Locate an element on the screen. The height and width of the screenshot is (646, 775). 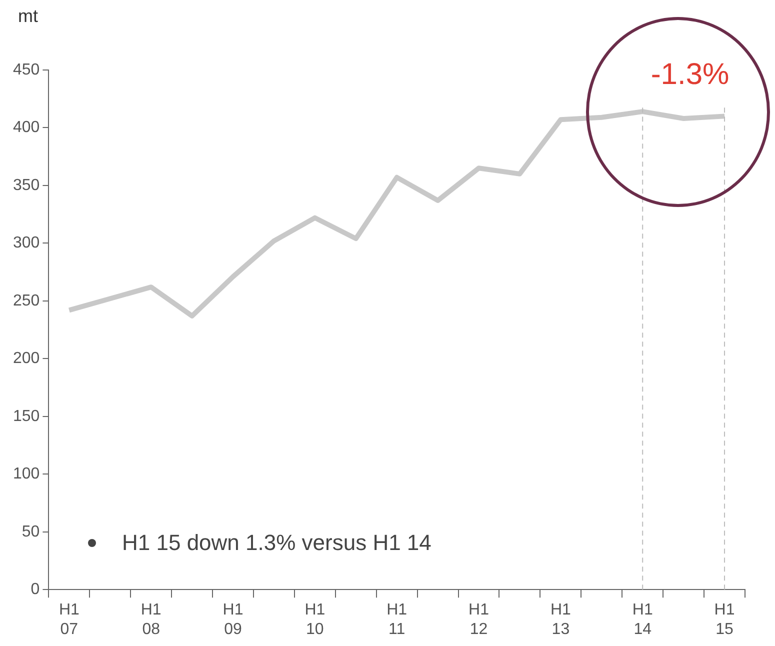
annotation: -1.3% is located at coordinates (690, 75).